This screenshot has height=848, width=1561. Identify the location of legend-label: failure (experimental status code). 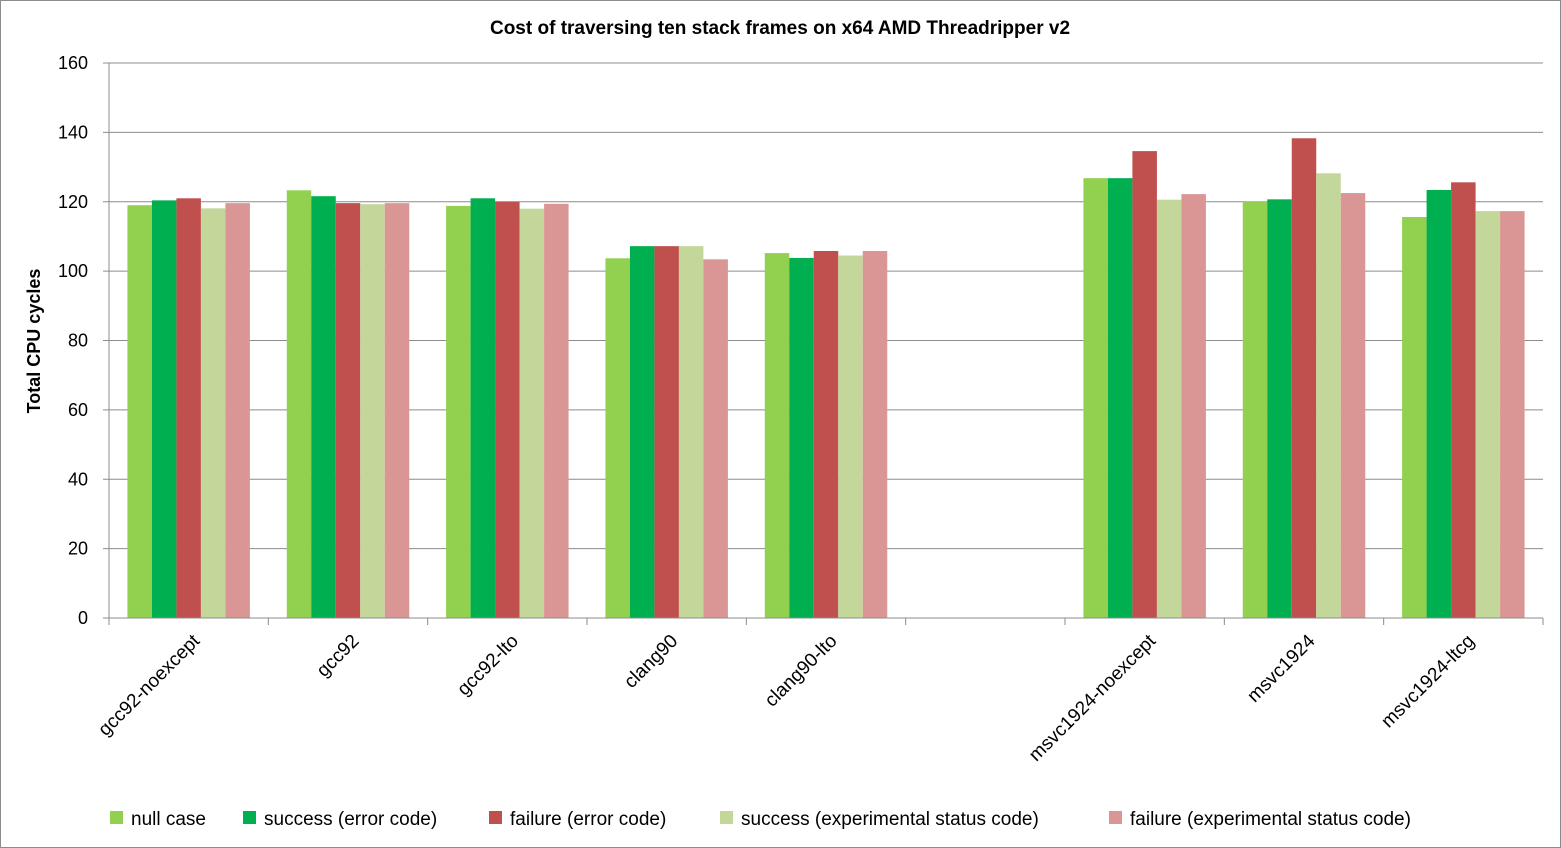
(1270, 819).